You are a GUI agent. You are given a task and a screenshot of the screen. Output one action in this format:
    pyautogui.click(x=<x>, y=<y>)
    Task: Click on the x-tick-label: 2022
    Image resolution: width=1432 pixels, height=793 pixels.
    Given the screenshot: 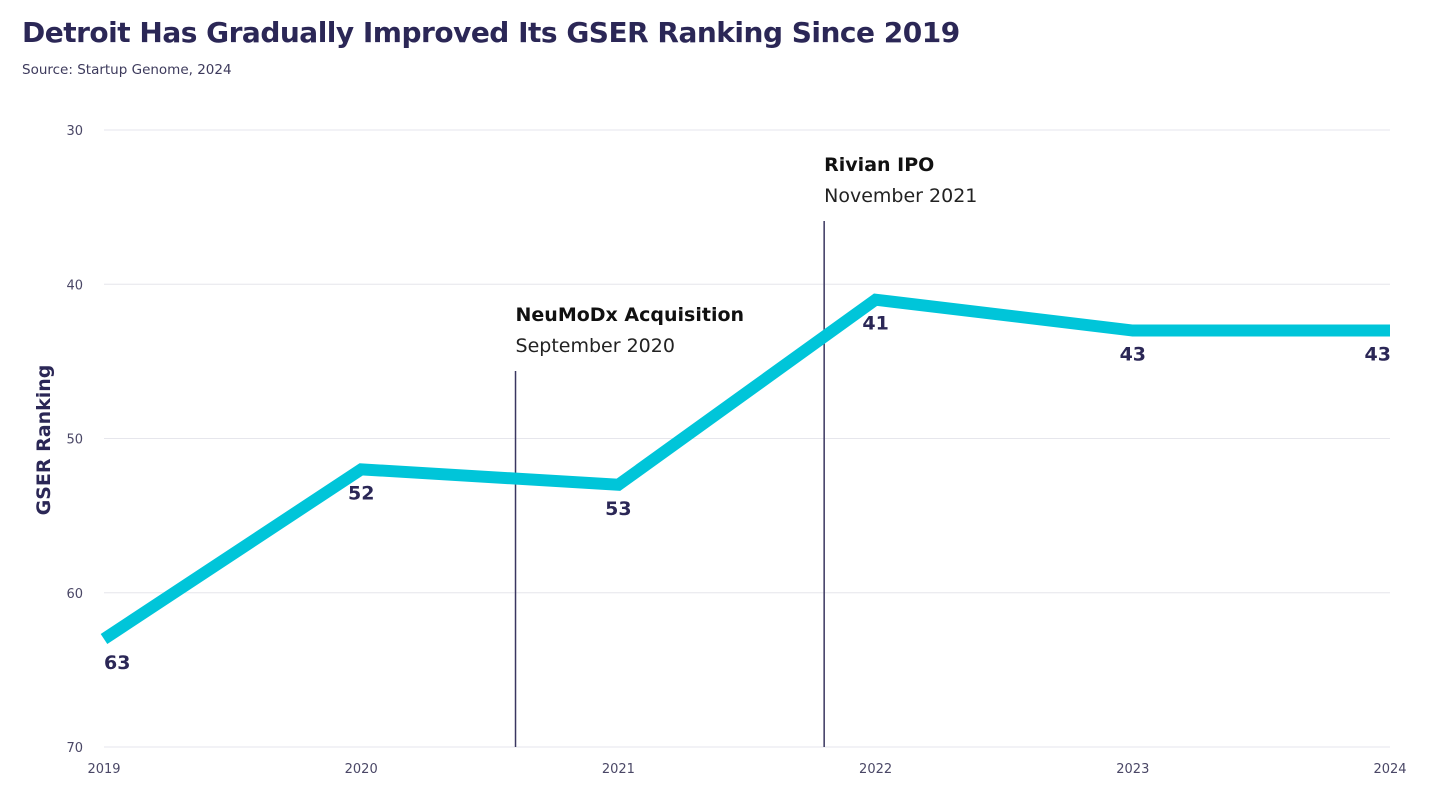 What is the action you would take?
    pyautogui.click(x=875, y=769)
    